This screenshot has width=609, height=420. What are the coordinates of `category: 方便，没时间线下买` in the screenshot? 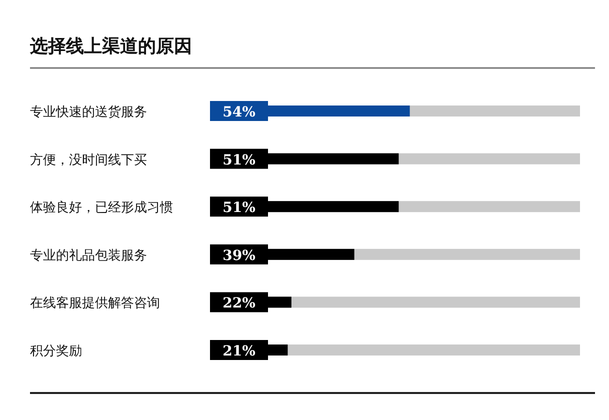 It's located at (88, 160).